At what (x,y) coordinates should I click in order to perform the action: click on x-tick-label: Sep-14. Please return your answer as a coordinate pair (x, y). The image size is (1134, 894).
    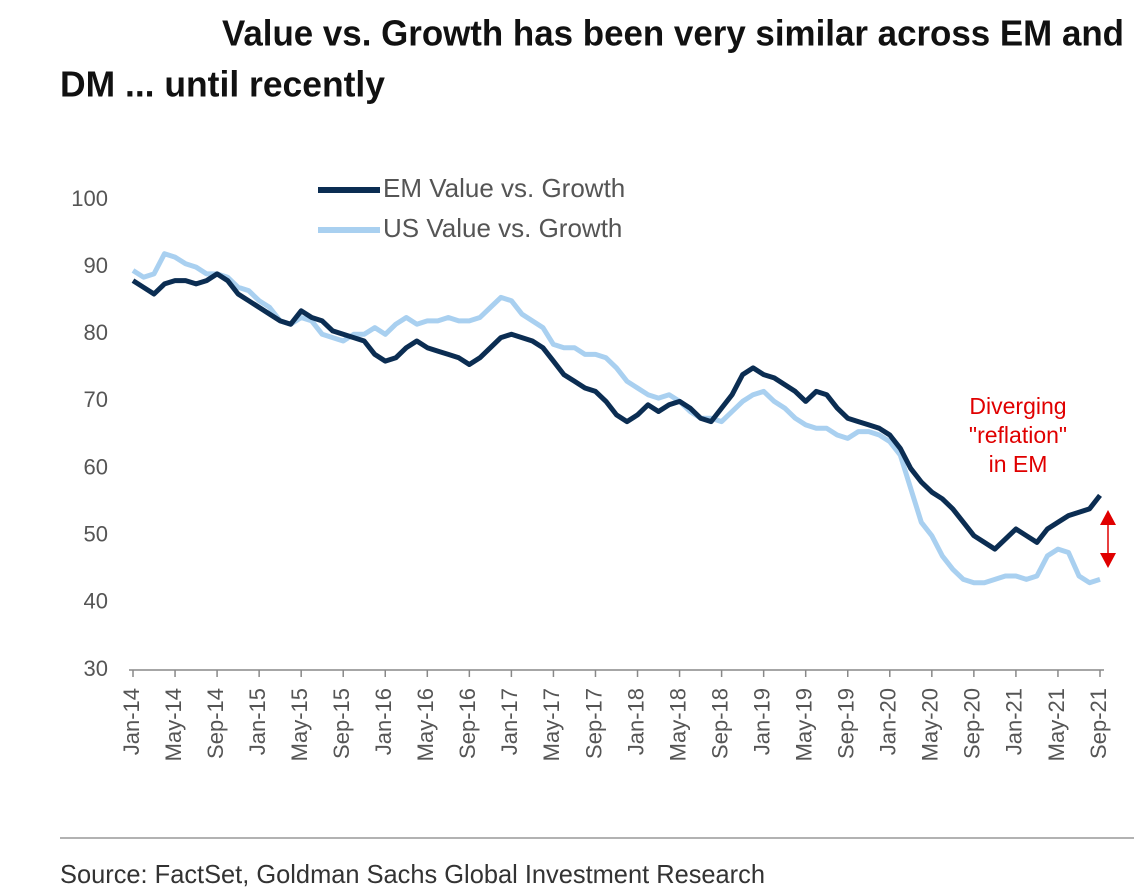
    Looking at the image, I should click on (215, 723).